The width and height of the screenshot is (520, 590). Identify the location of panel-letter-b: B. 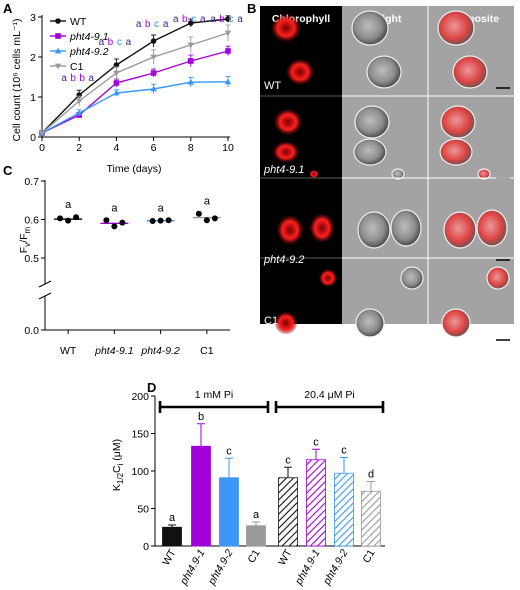
(251, 8).